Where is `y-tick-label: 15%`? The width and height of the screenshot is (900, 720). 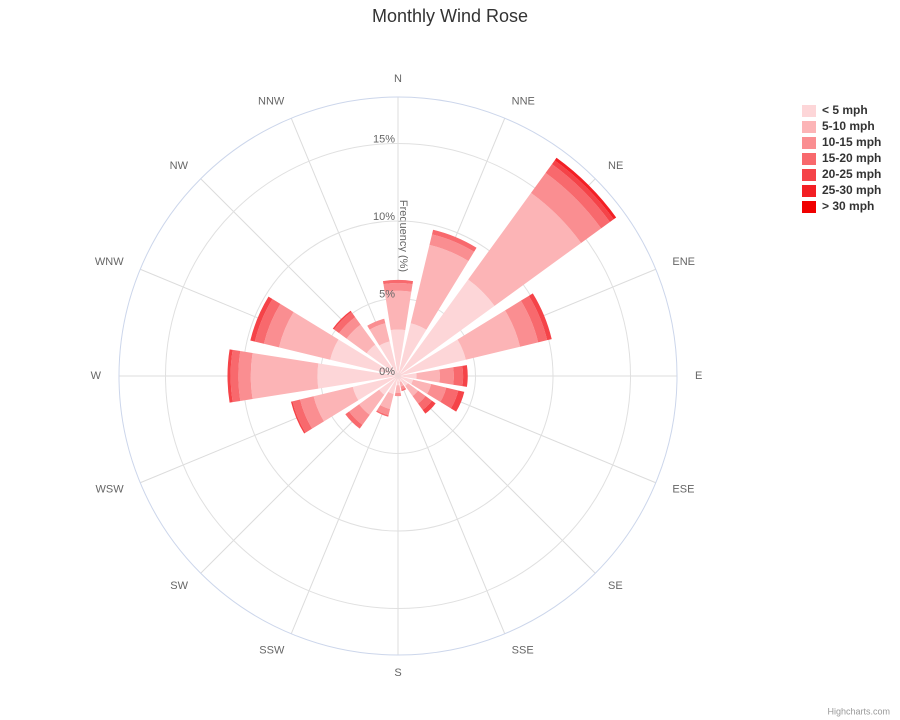
y-tick-label: 15% is located at coordinates (384, 139).